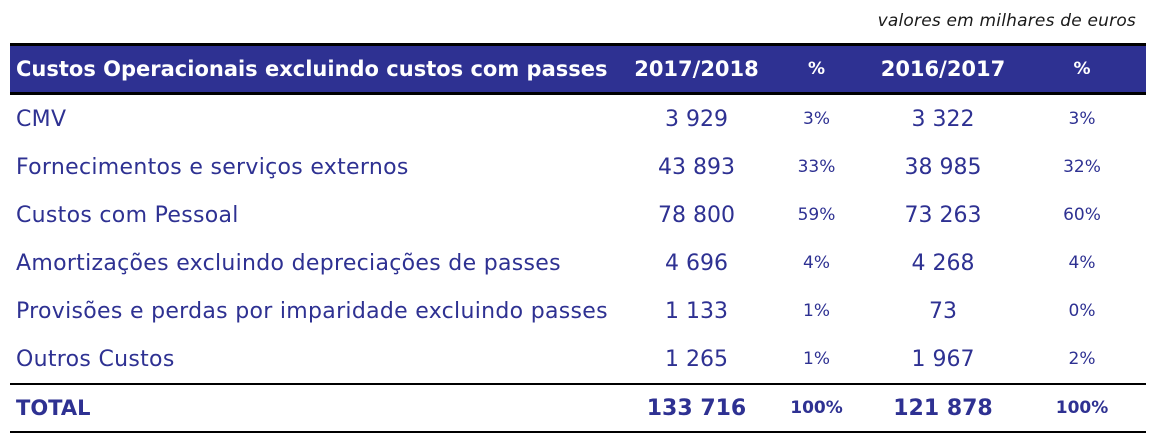  I want to click on total-pct-2017-2018: 100%, so click(816, 408).